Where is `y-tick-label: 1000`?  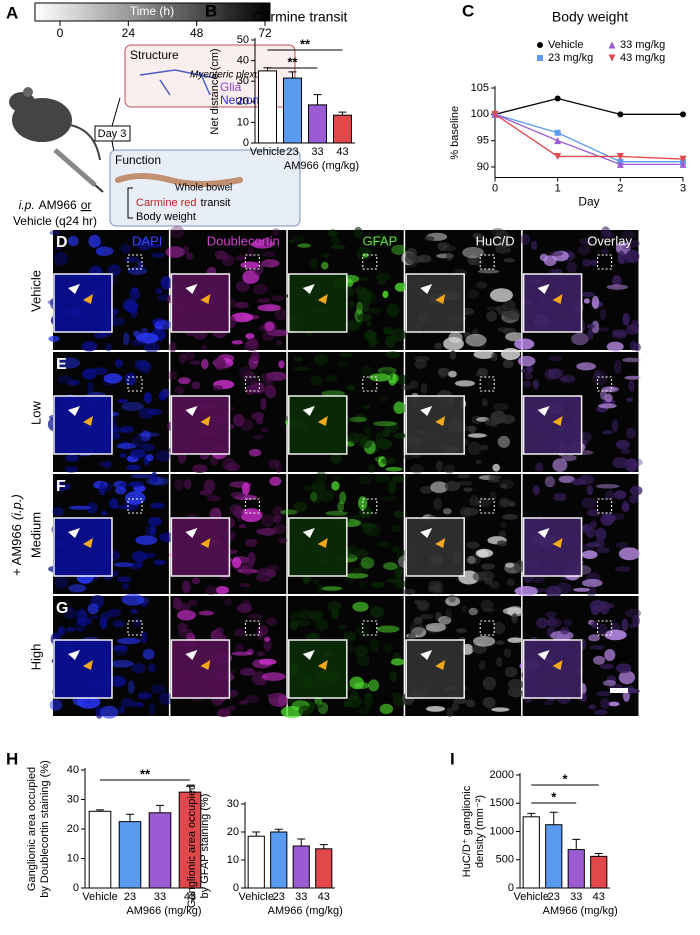 y-tick-label: 1000 is located at coordinates (502, 831).